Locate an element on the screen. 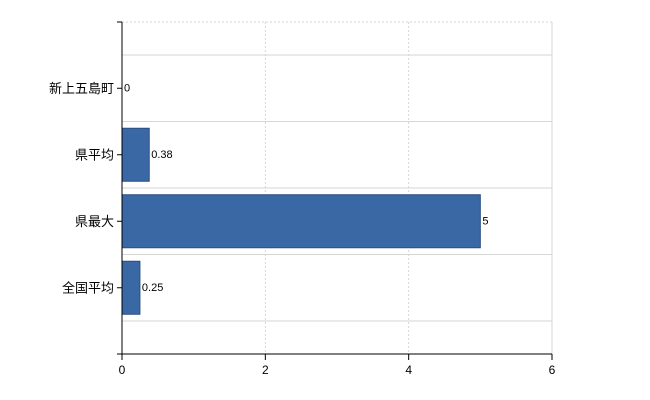 Image resolution: width=650 pixels, height=400 pixels. x-tick-label-0: 0 is located at coordinates (122, 370).